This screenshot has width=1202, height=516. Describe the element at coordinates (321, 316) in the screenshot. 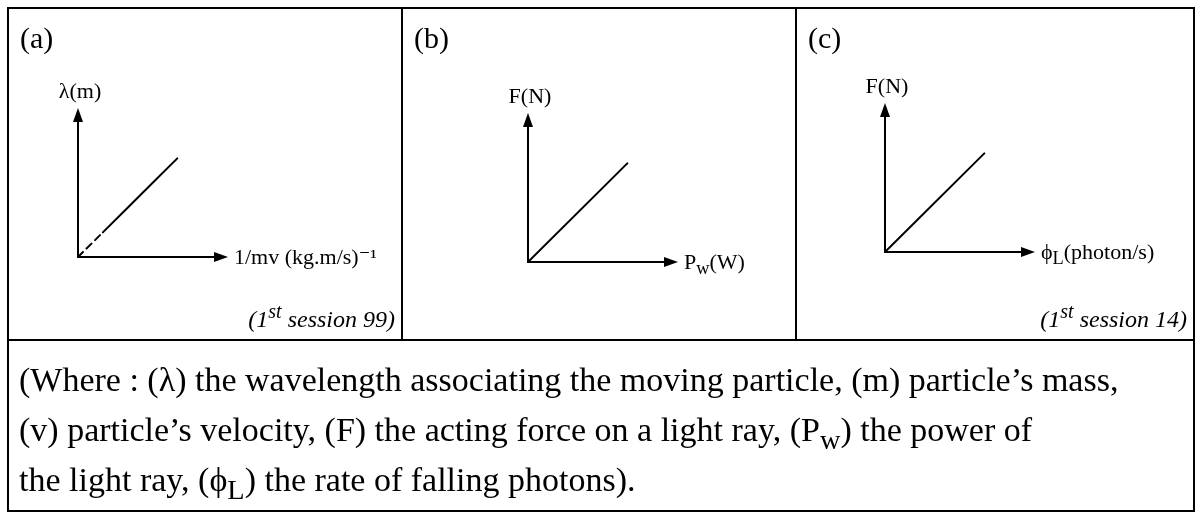

I see `text: (1$^{st}$ session 99)` at that location.